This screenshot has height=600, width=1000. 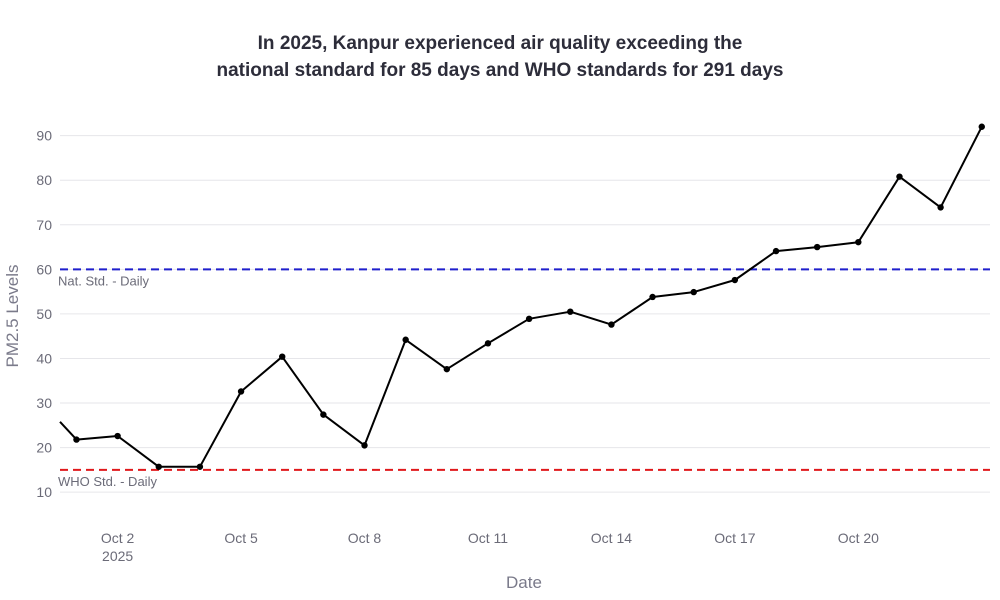 I want to click on x-tick-label: Oct 20, so click(x=858, y=538).